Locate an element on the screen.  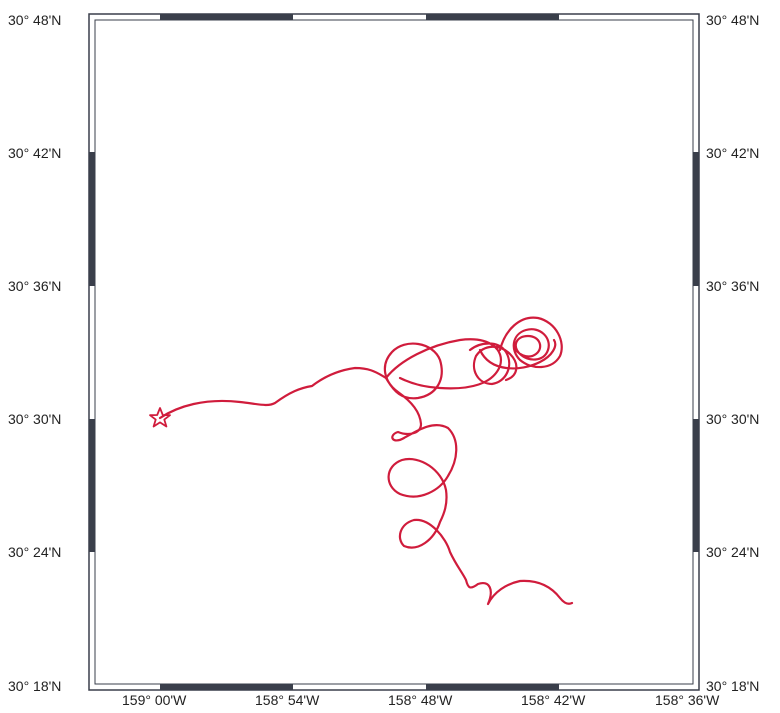
start-star-marker is located at coordinates (160, 417).